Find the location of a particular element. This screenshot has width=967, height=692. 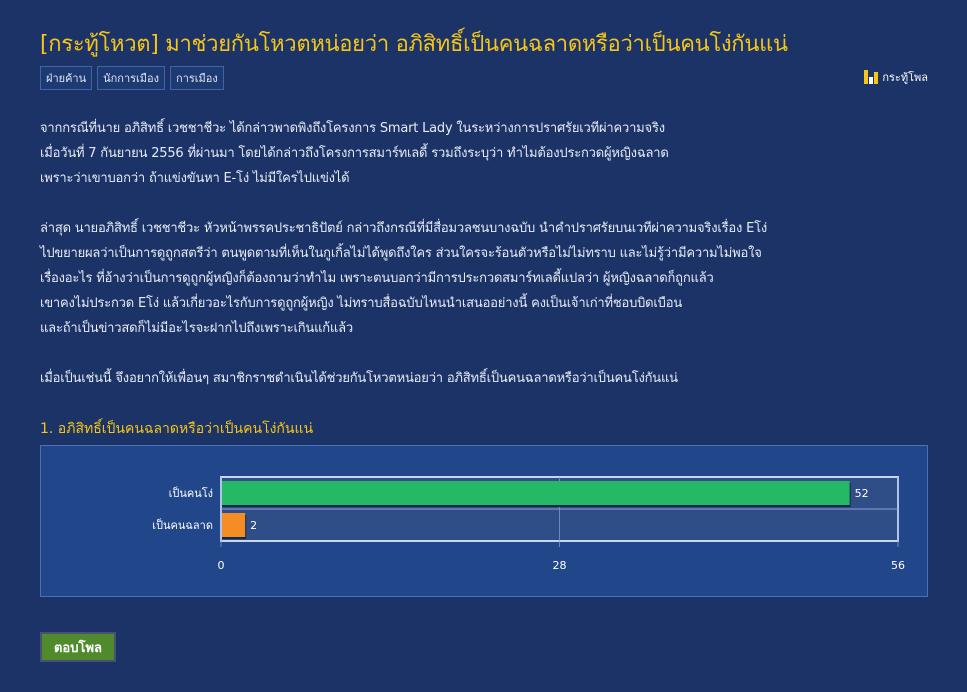

tag-list: ฝ่ายค้าน นักการเมือง การเมือง is located at coordinates (132, 78).